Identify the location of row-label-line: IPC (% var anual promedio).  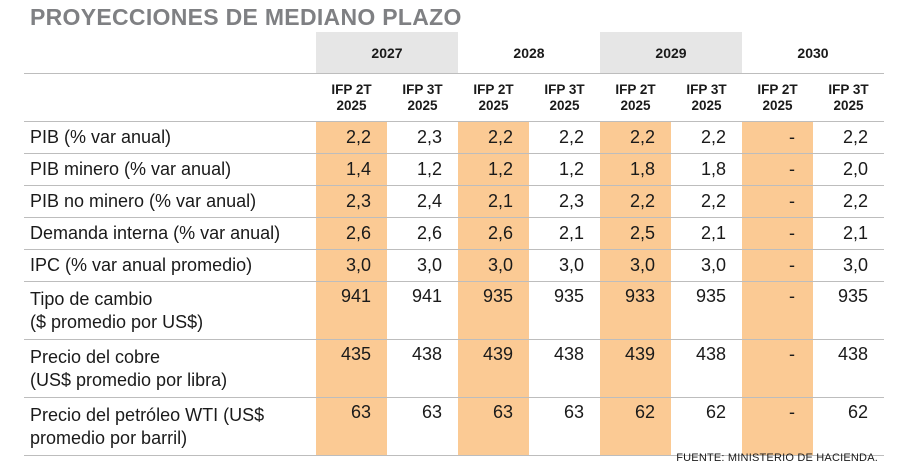
(141, 265).